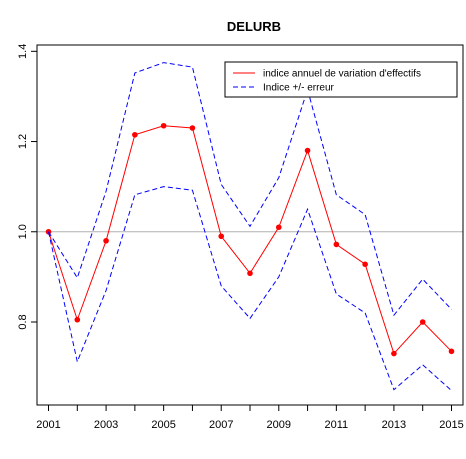  What do you see at coordinates (451, 425) in the screenshot?
I see `x-tick-label-2015: 2015` at bounding box center [451, 425].